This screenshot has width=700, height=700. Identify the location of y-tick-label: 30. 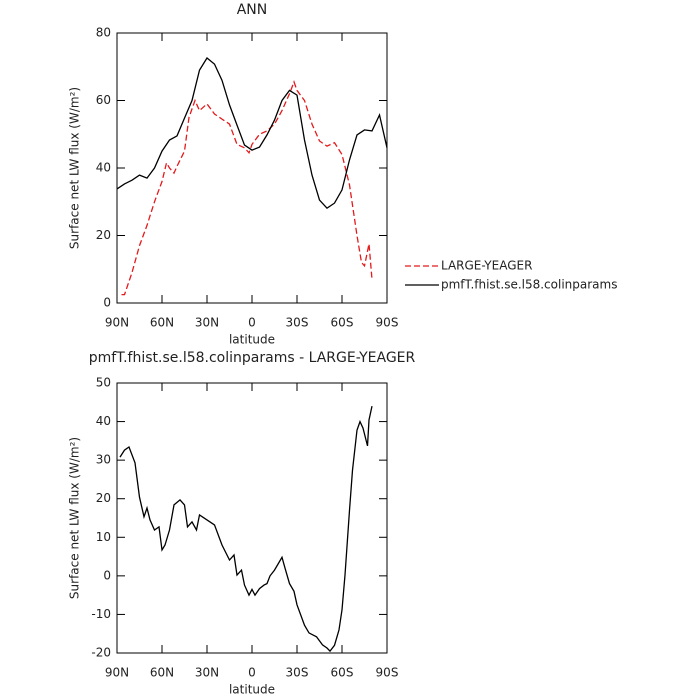
(103, 460).